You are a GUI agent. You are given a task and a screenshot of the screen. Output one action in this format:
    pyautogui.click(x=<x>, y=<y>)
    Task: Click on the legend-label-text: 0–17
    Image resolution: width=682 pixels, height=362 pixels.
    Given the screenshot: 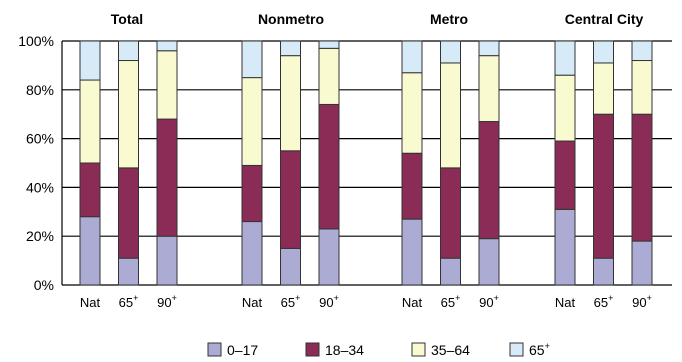 What is the action you would take?
    pyautogui.click(x=242, y=350)
    